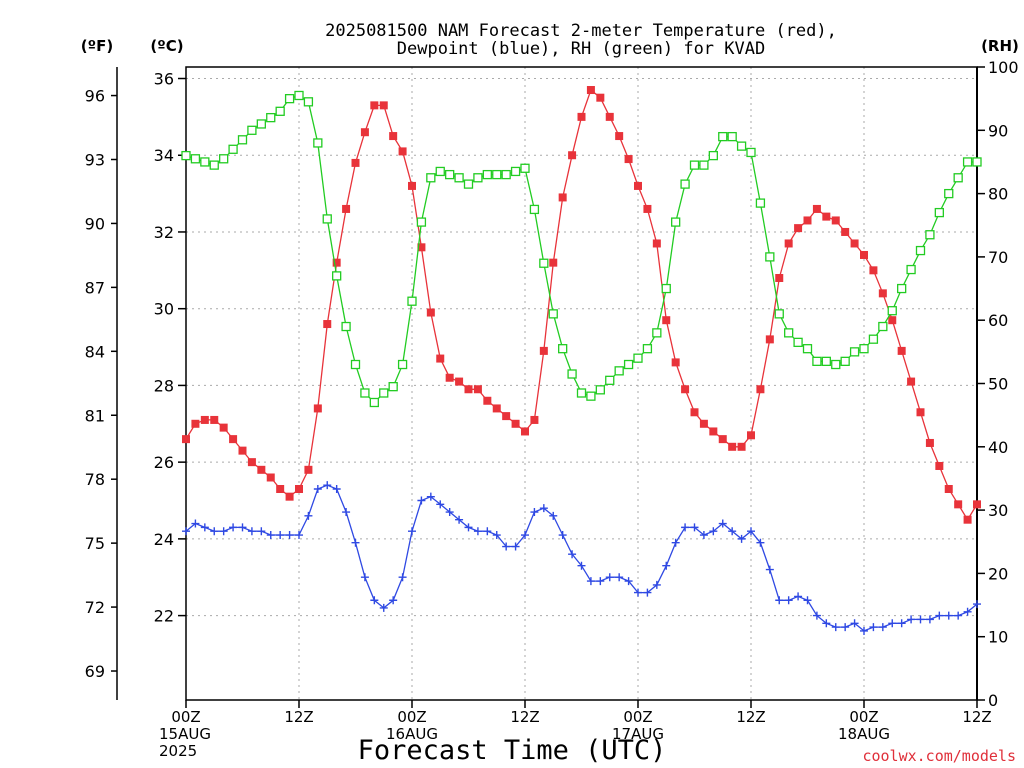 The height and width of the screenshot is (768, 1024). Describe the element at coordinates (581, 49) in the screenshot. I see `chart-subtitle: Dewpoint (blue), RH (green) for KVAD` at that location.